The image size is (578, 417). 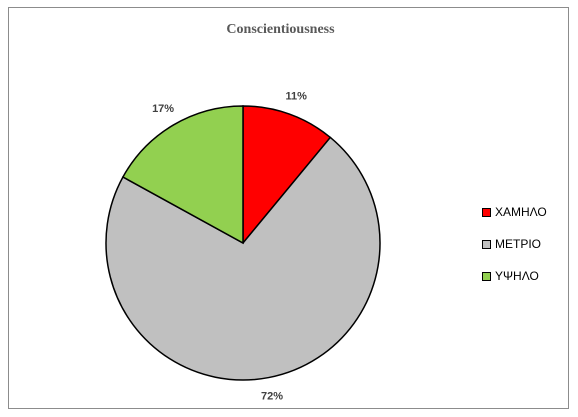 What do you see at coordinates (296, 96) in the screenshot?
I see `data-label-0: 11%` at bounding box center [296, 96].